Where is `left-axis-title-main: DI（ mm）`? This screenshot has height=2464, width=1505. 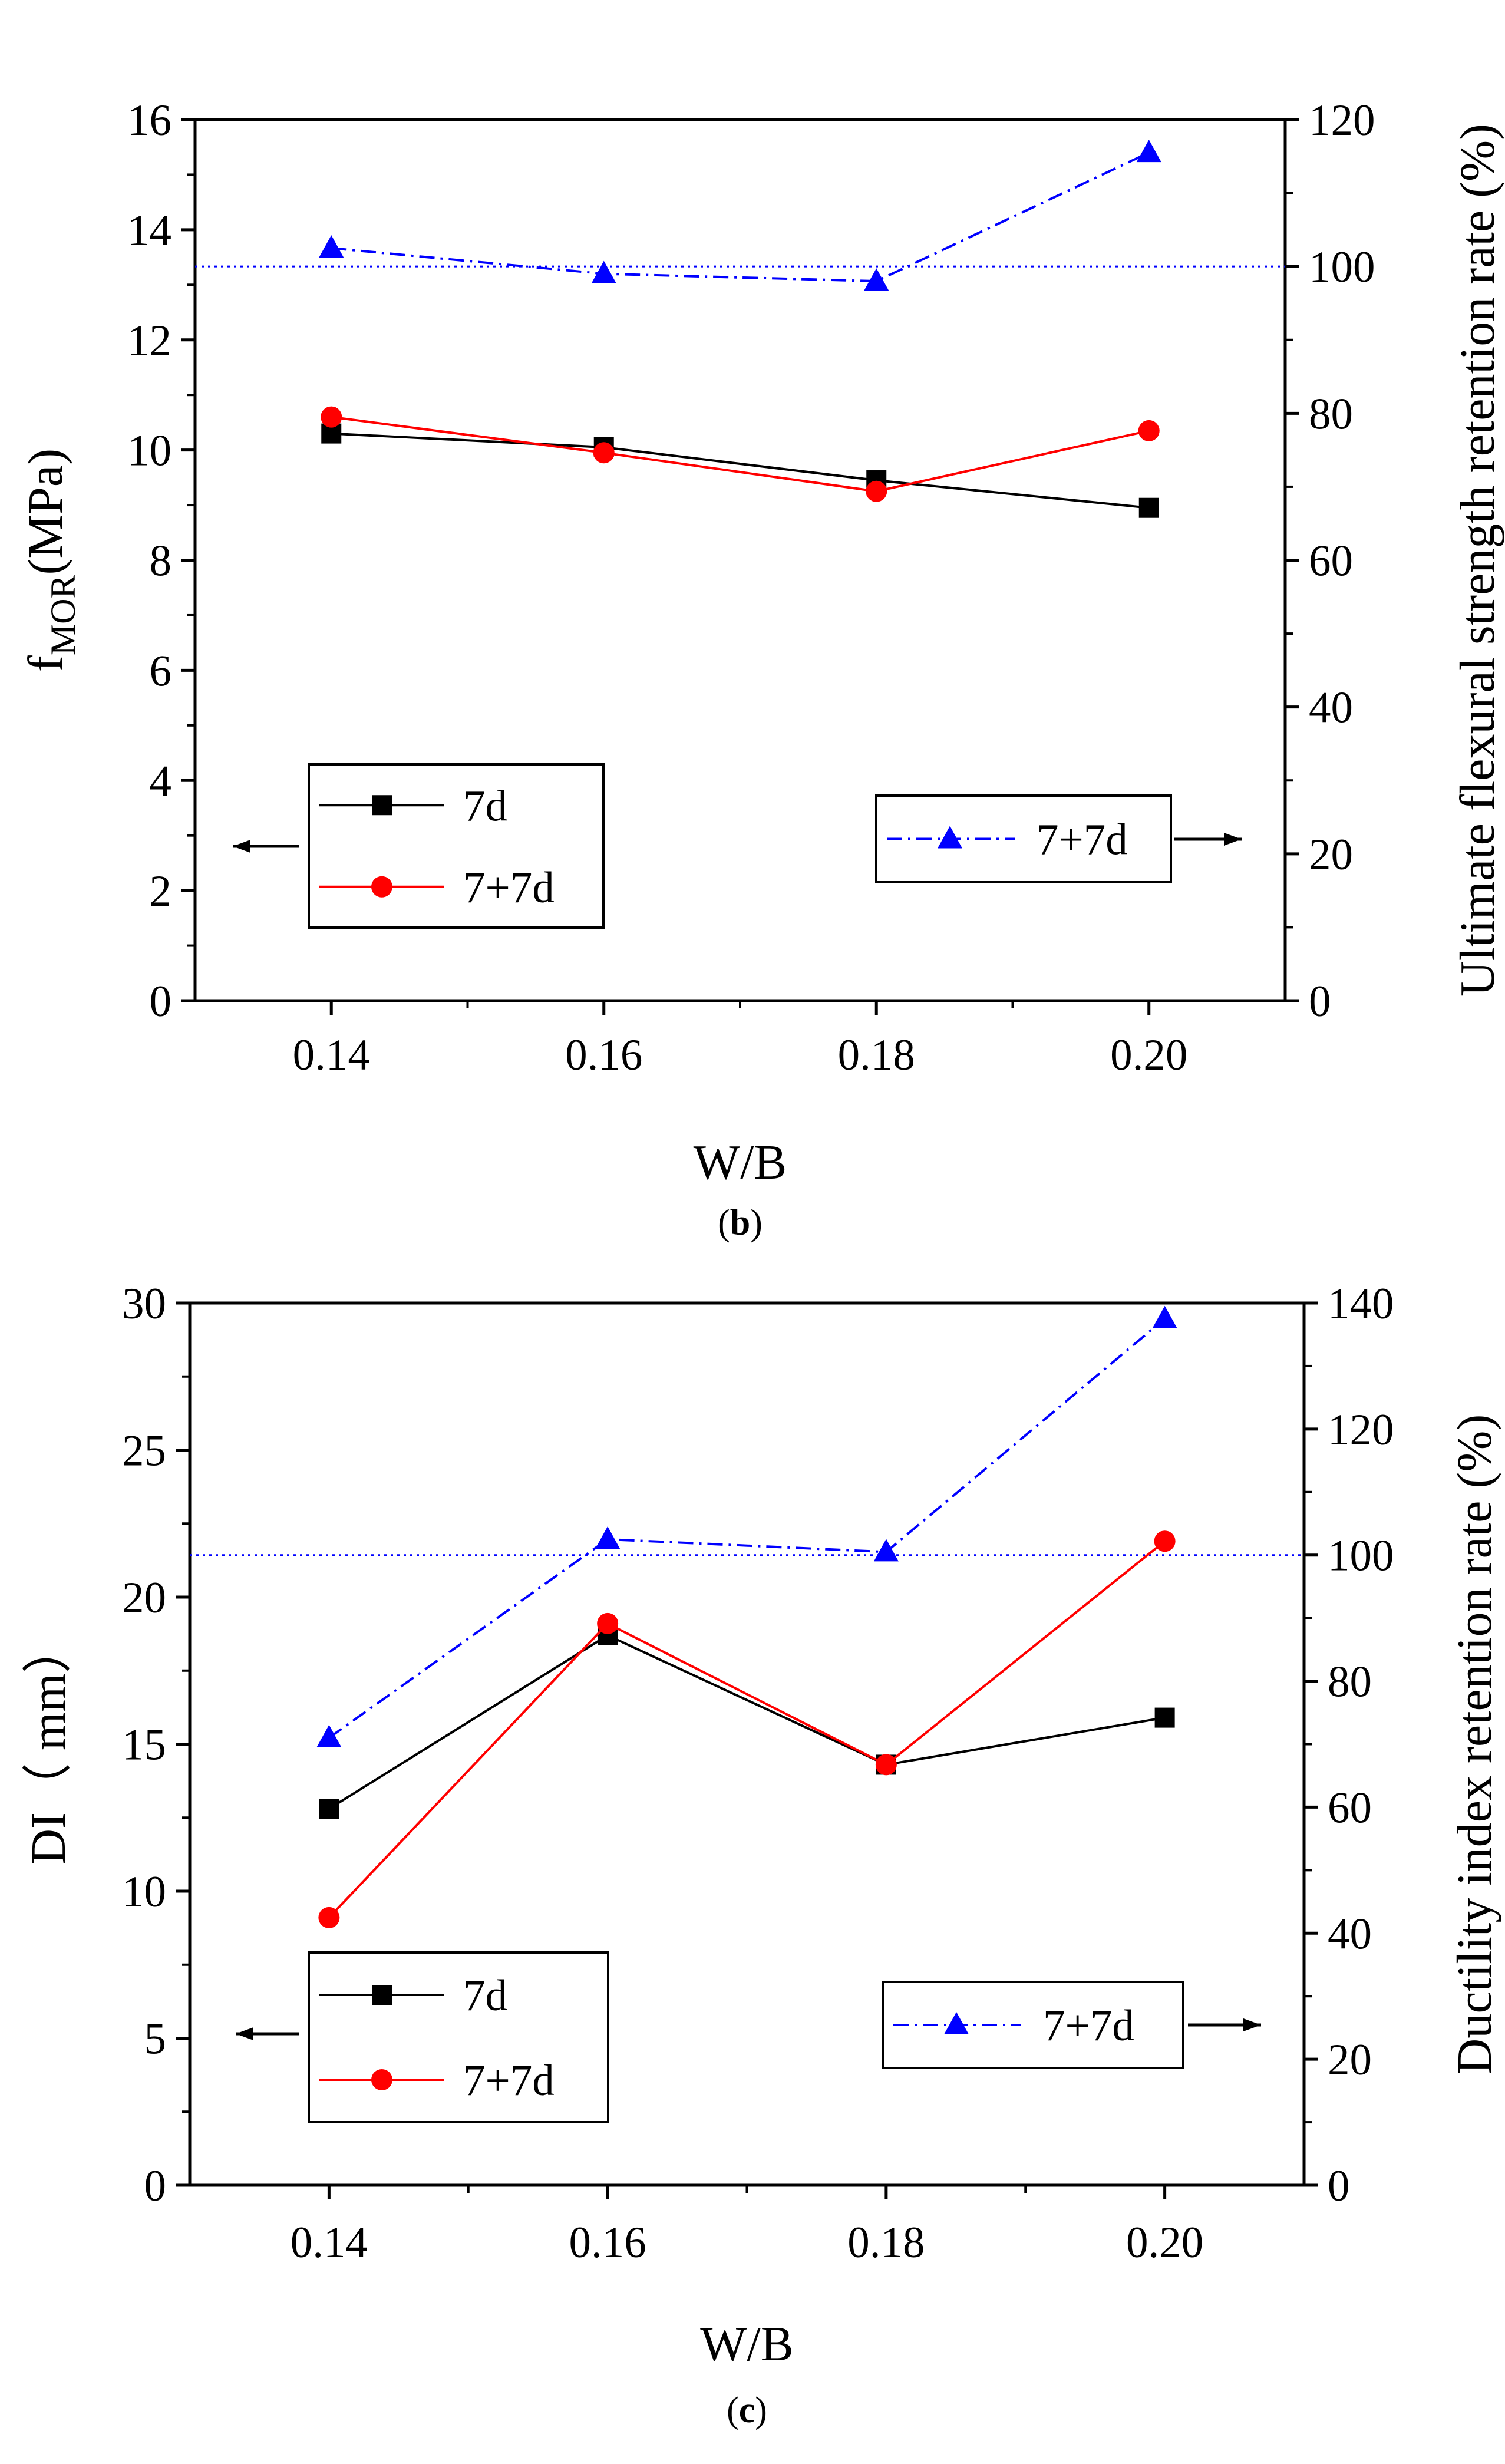 left-axis-title-main: DI（ mm） is located at coordinates (48, 1744).